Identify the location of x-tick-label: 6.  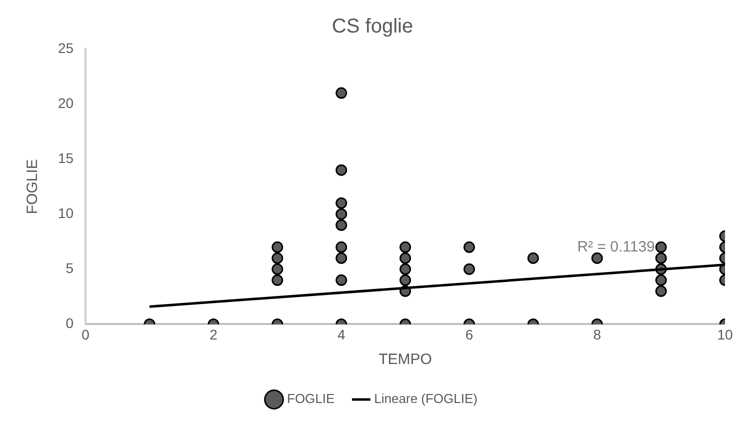
(469, 334).